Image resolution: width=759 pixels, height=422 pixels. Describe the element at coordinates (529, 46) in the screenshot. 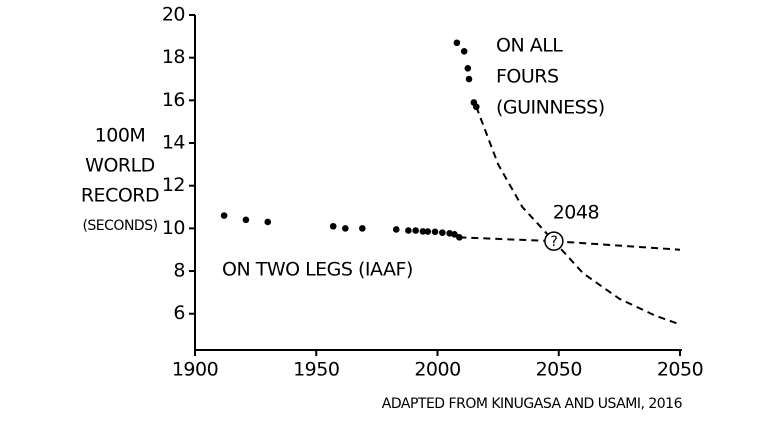

I see `series-label: ON ALL` at that location.